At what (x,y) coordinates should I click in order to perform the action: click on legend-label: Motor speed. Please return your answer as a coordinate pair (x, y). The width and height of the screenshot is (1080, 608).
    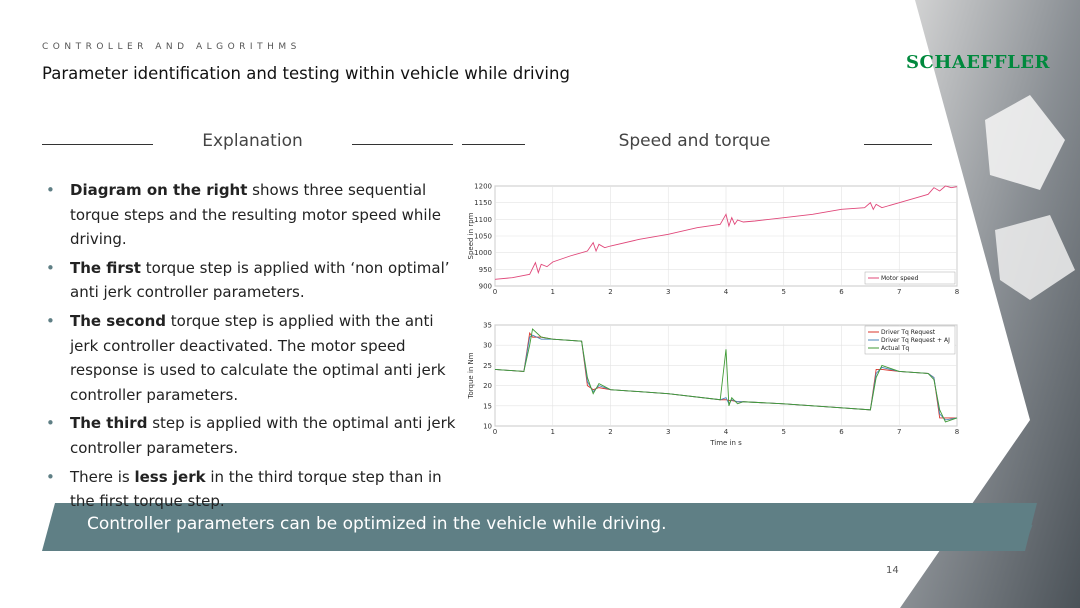
    Looking at the image, I should click on (900, 278).